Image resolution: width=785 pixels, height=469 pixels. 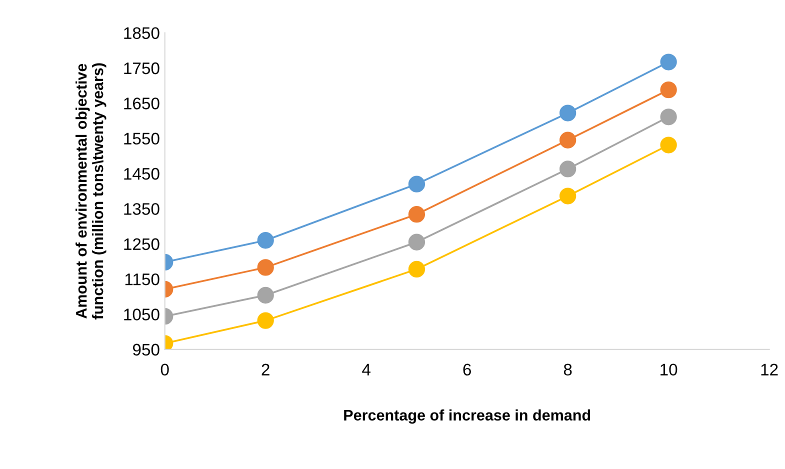 I want to click on x-tick-label: 2, so click(x=266, y=370).